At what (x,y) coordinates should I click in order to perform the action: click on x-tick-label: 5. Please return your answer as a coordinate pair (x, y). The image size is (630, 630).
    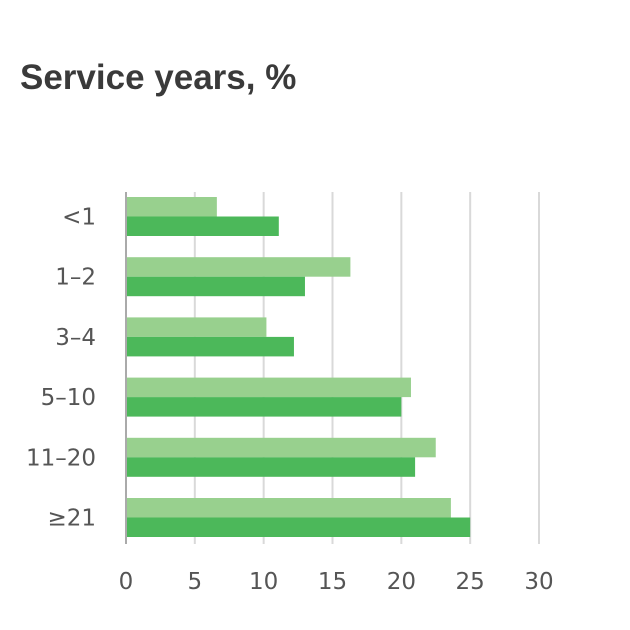
    Looking at the image, I should click on (195, 582).